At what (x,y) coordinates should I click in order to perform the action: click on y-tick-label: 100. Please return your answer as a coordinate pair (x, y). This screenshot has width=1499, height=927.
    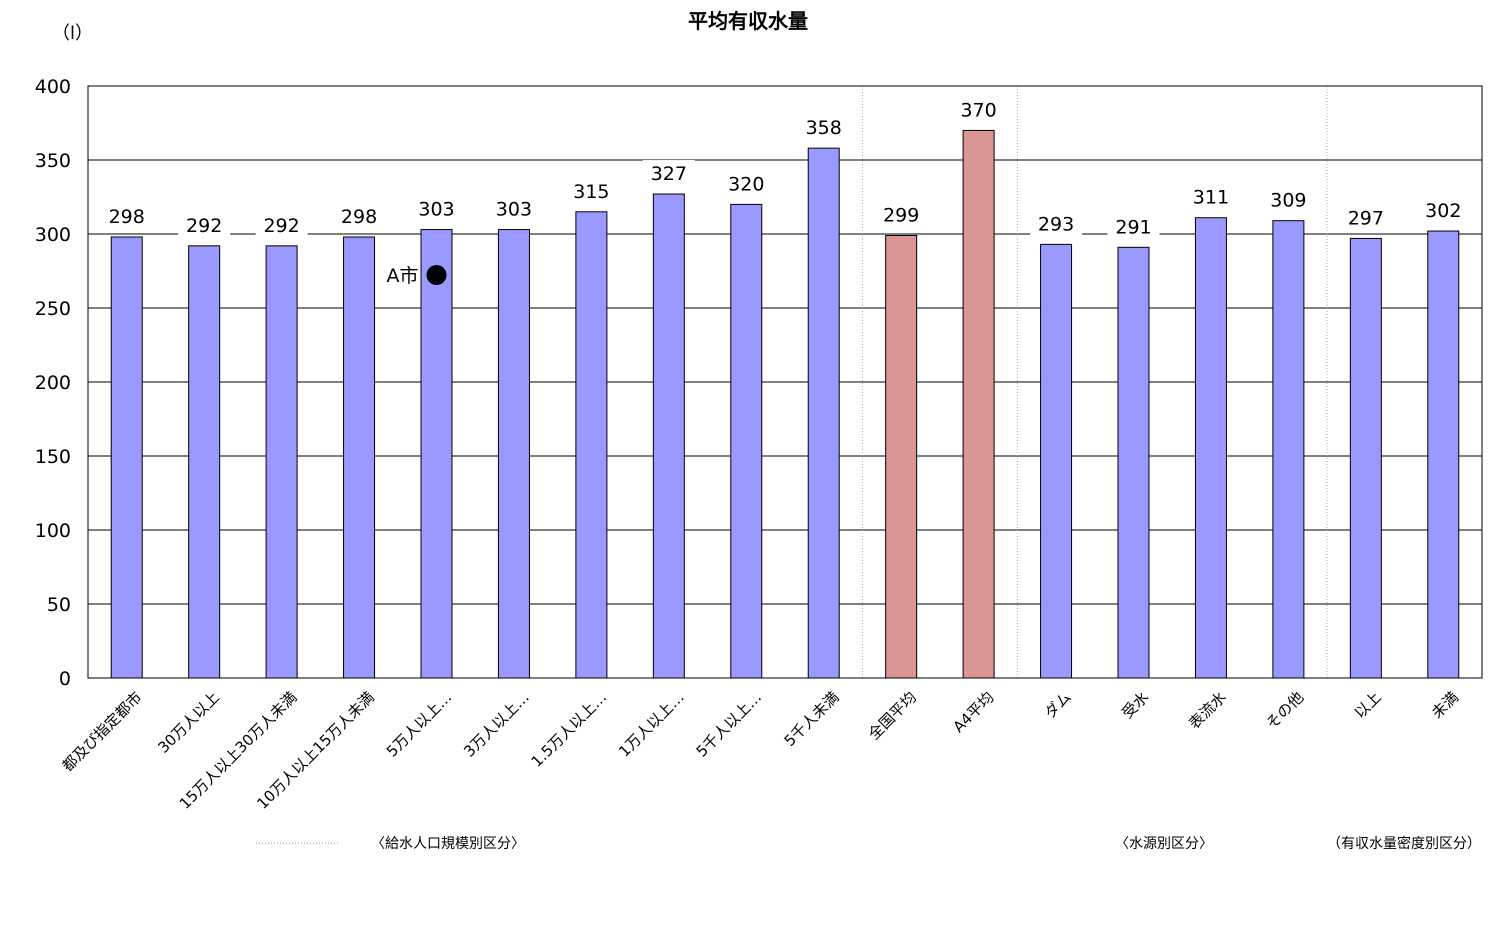
    Looking at the image, I should click on (53, 531).